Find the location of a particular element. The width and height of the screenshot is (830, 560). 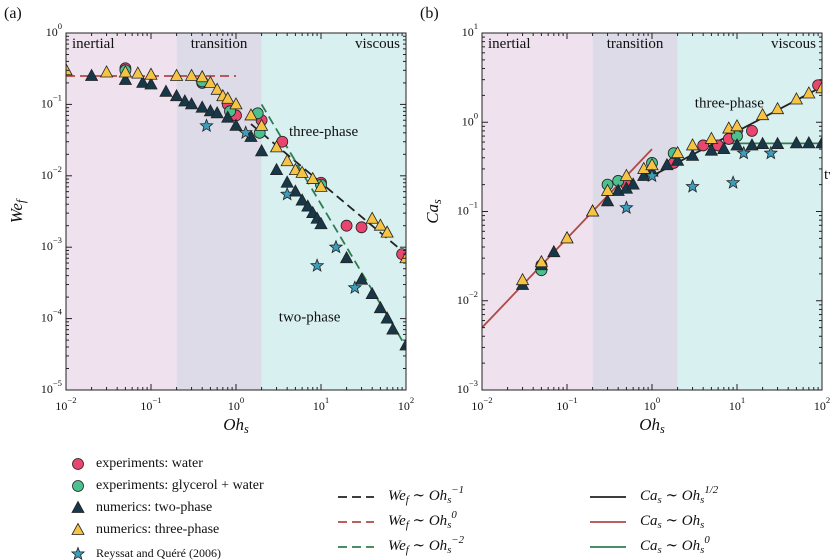

y-tick-label: 10−2​ is located at coordinates (467, 298).